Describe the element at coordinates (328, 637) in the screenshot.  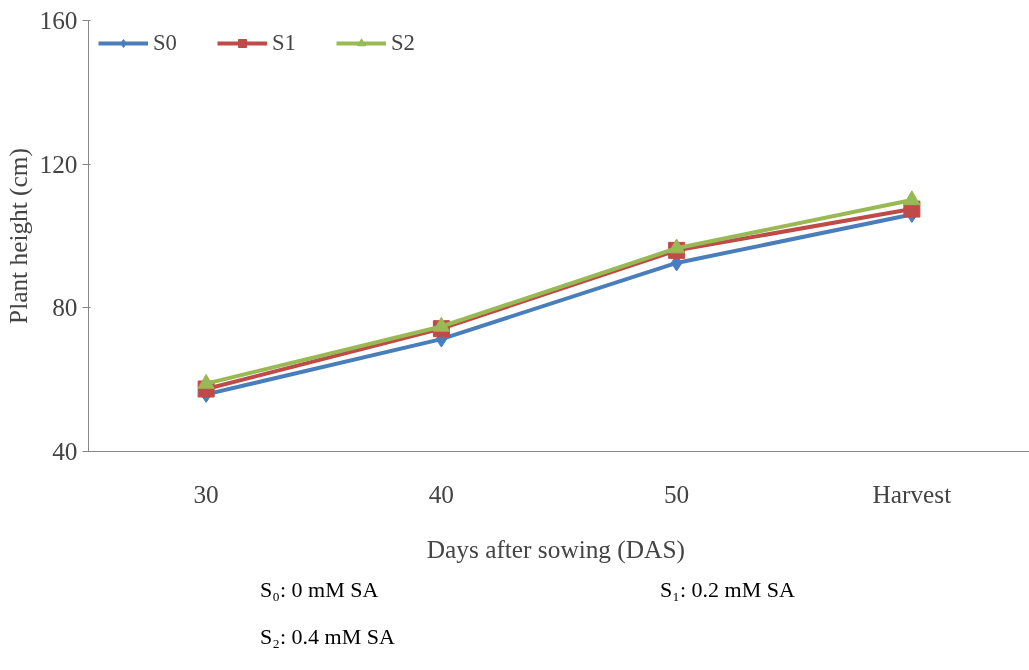
I see `text: S₂: 0.4 mM SA` at that location.